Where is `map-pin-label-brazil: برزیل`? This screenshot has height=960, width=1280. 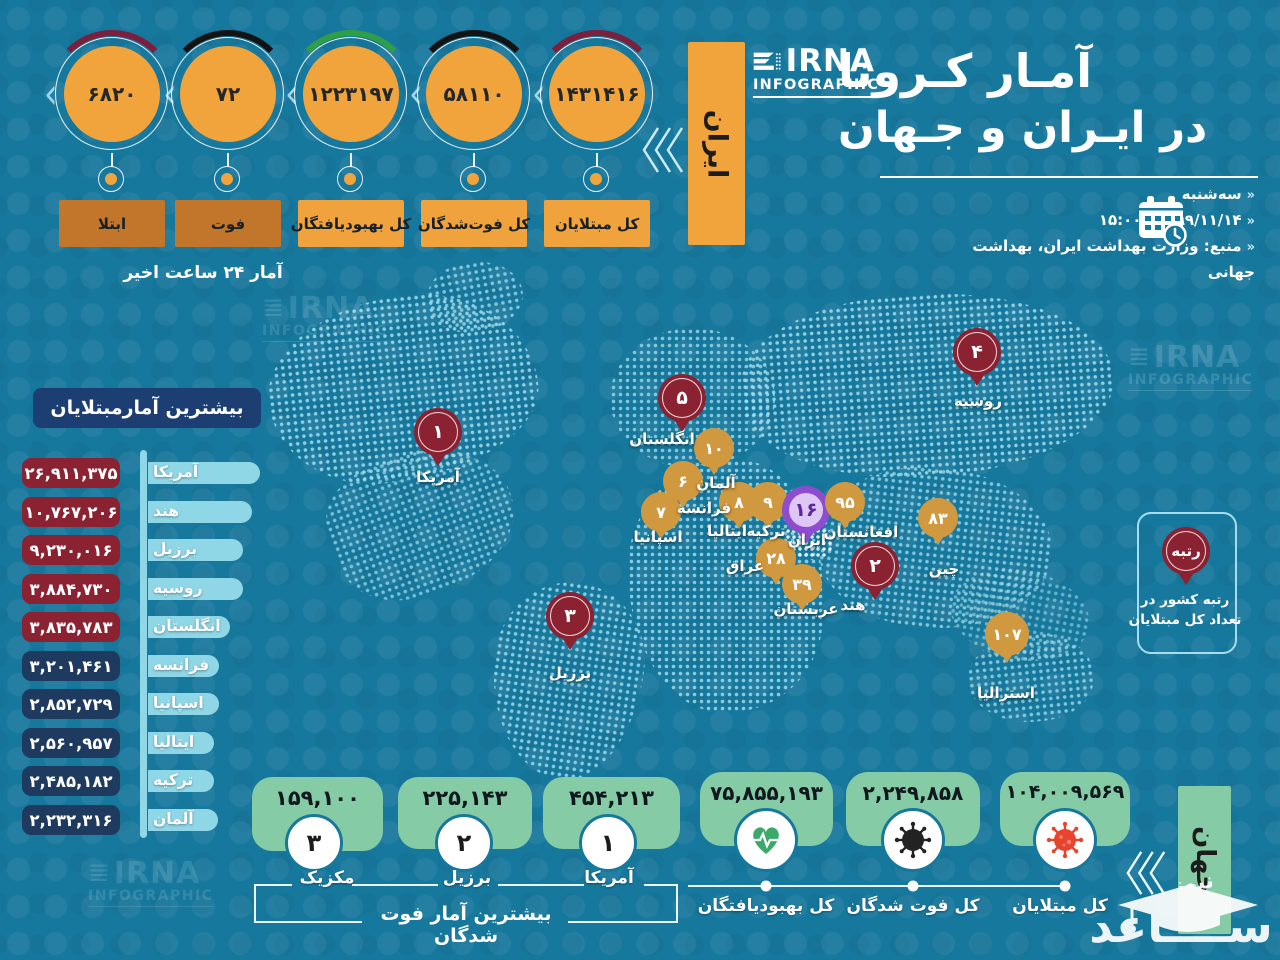 map-pin-label-brazil: برزیل is located at coordinates (570, 673).